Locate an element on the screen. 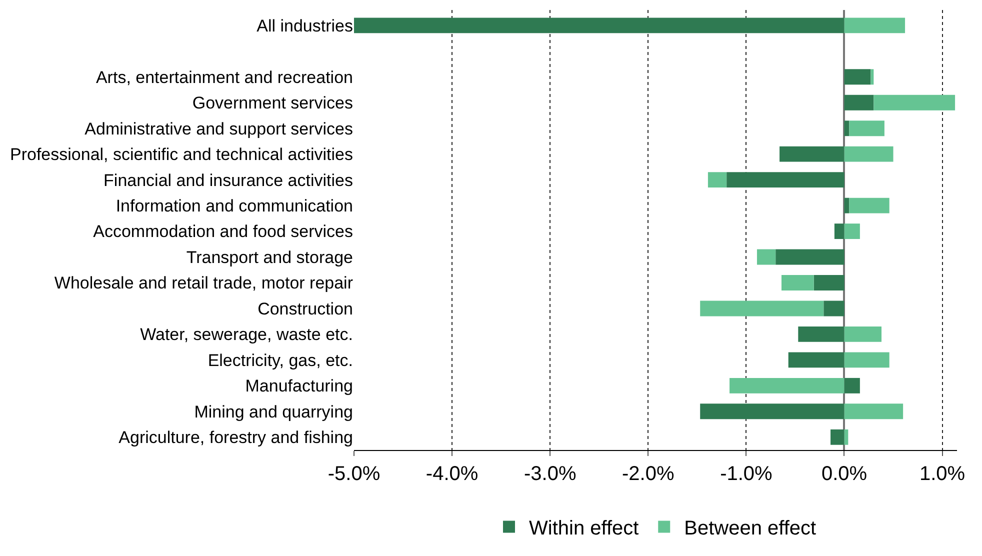 The image size is (982, 556). x-tick-label: 0.0% is located at coordinates (844, 474).